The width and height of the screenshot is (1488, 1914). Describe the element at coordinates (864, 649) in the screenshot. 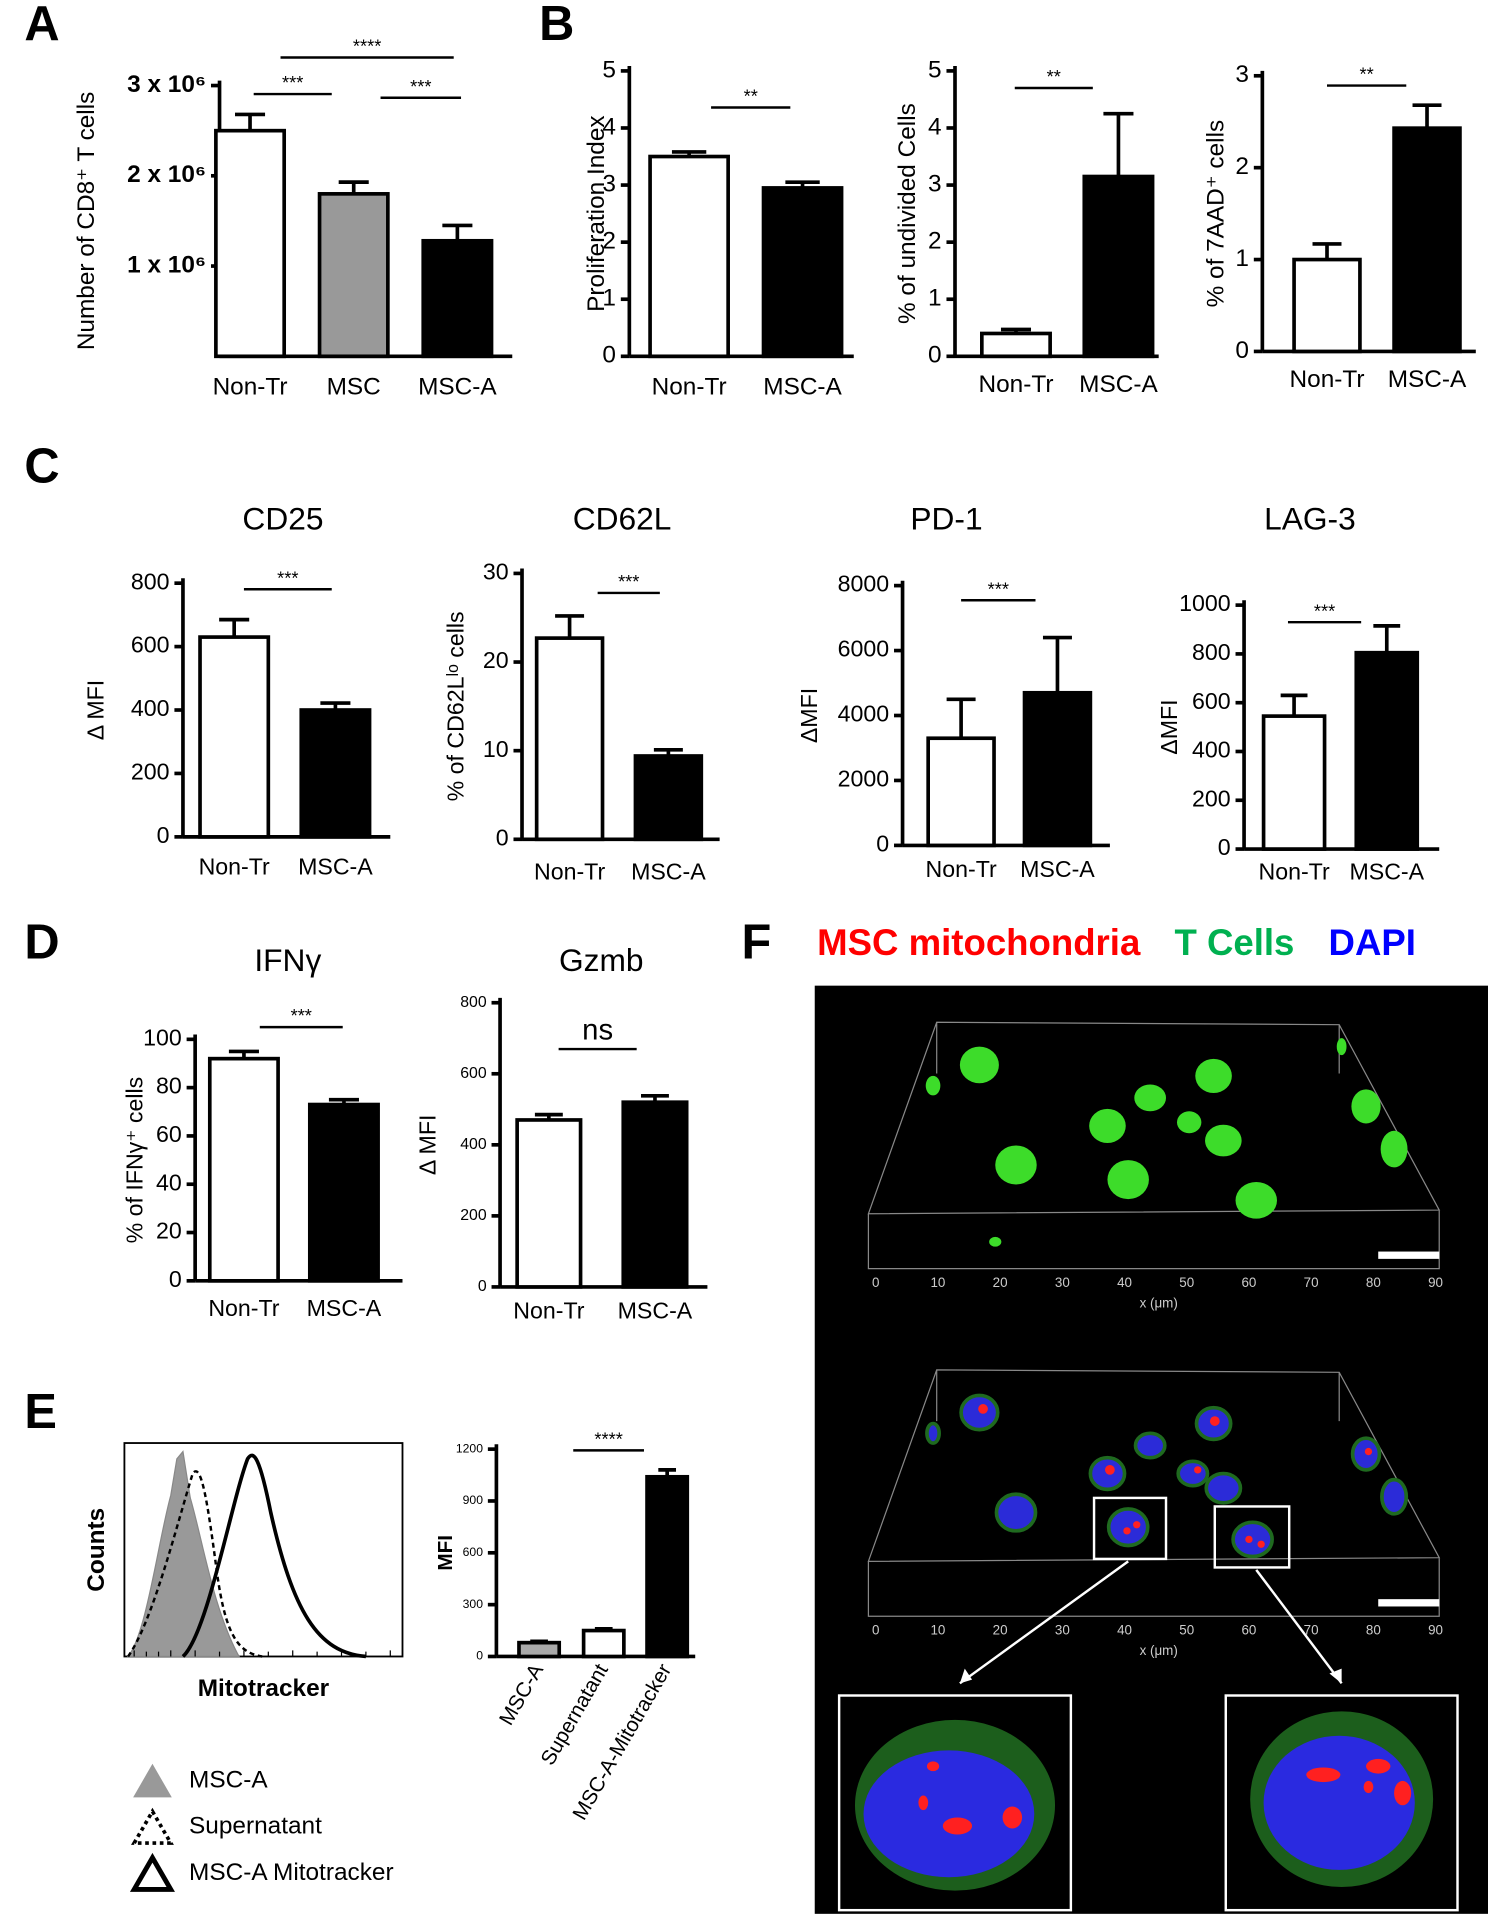

I see `y-tick-label: 6000` at that location.